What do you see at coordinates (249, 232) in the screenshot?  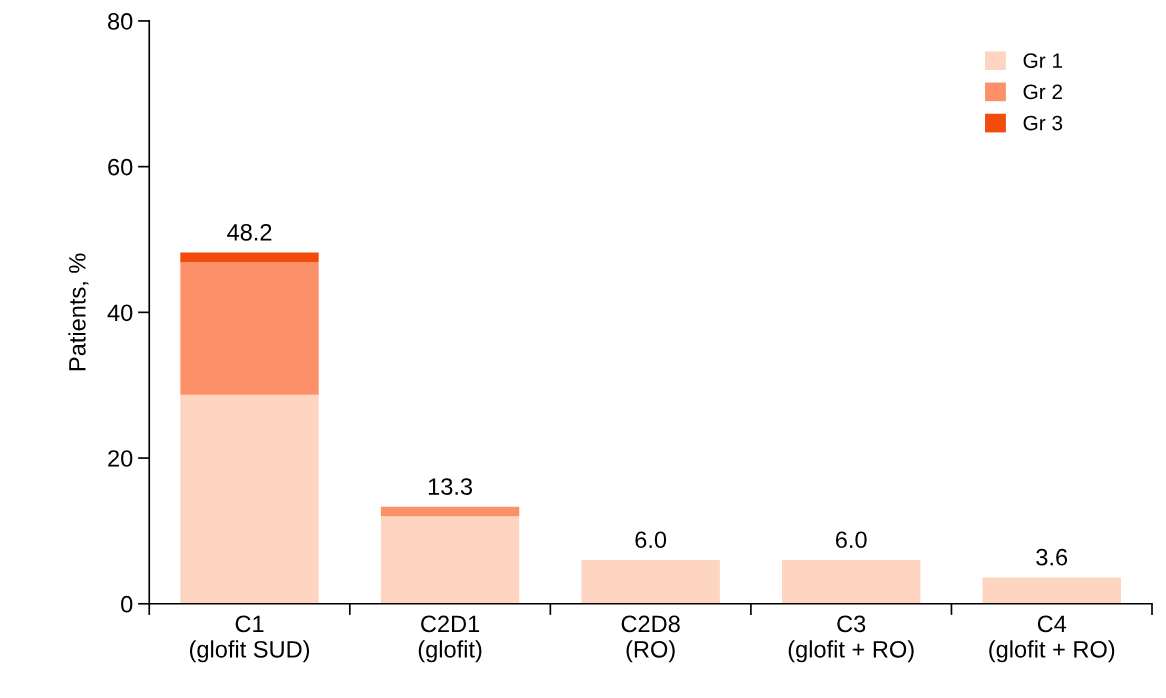 I see `total-label: 48.2` at bounding box center [249, 232].